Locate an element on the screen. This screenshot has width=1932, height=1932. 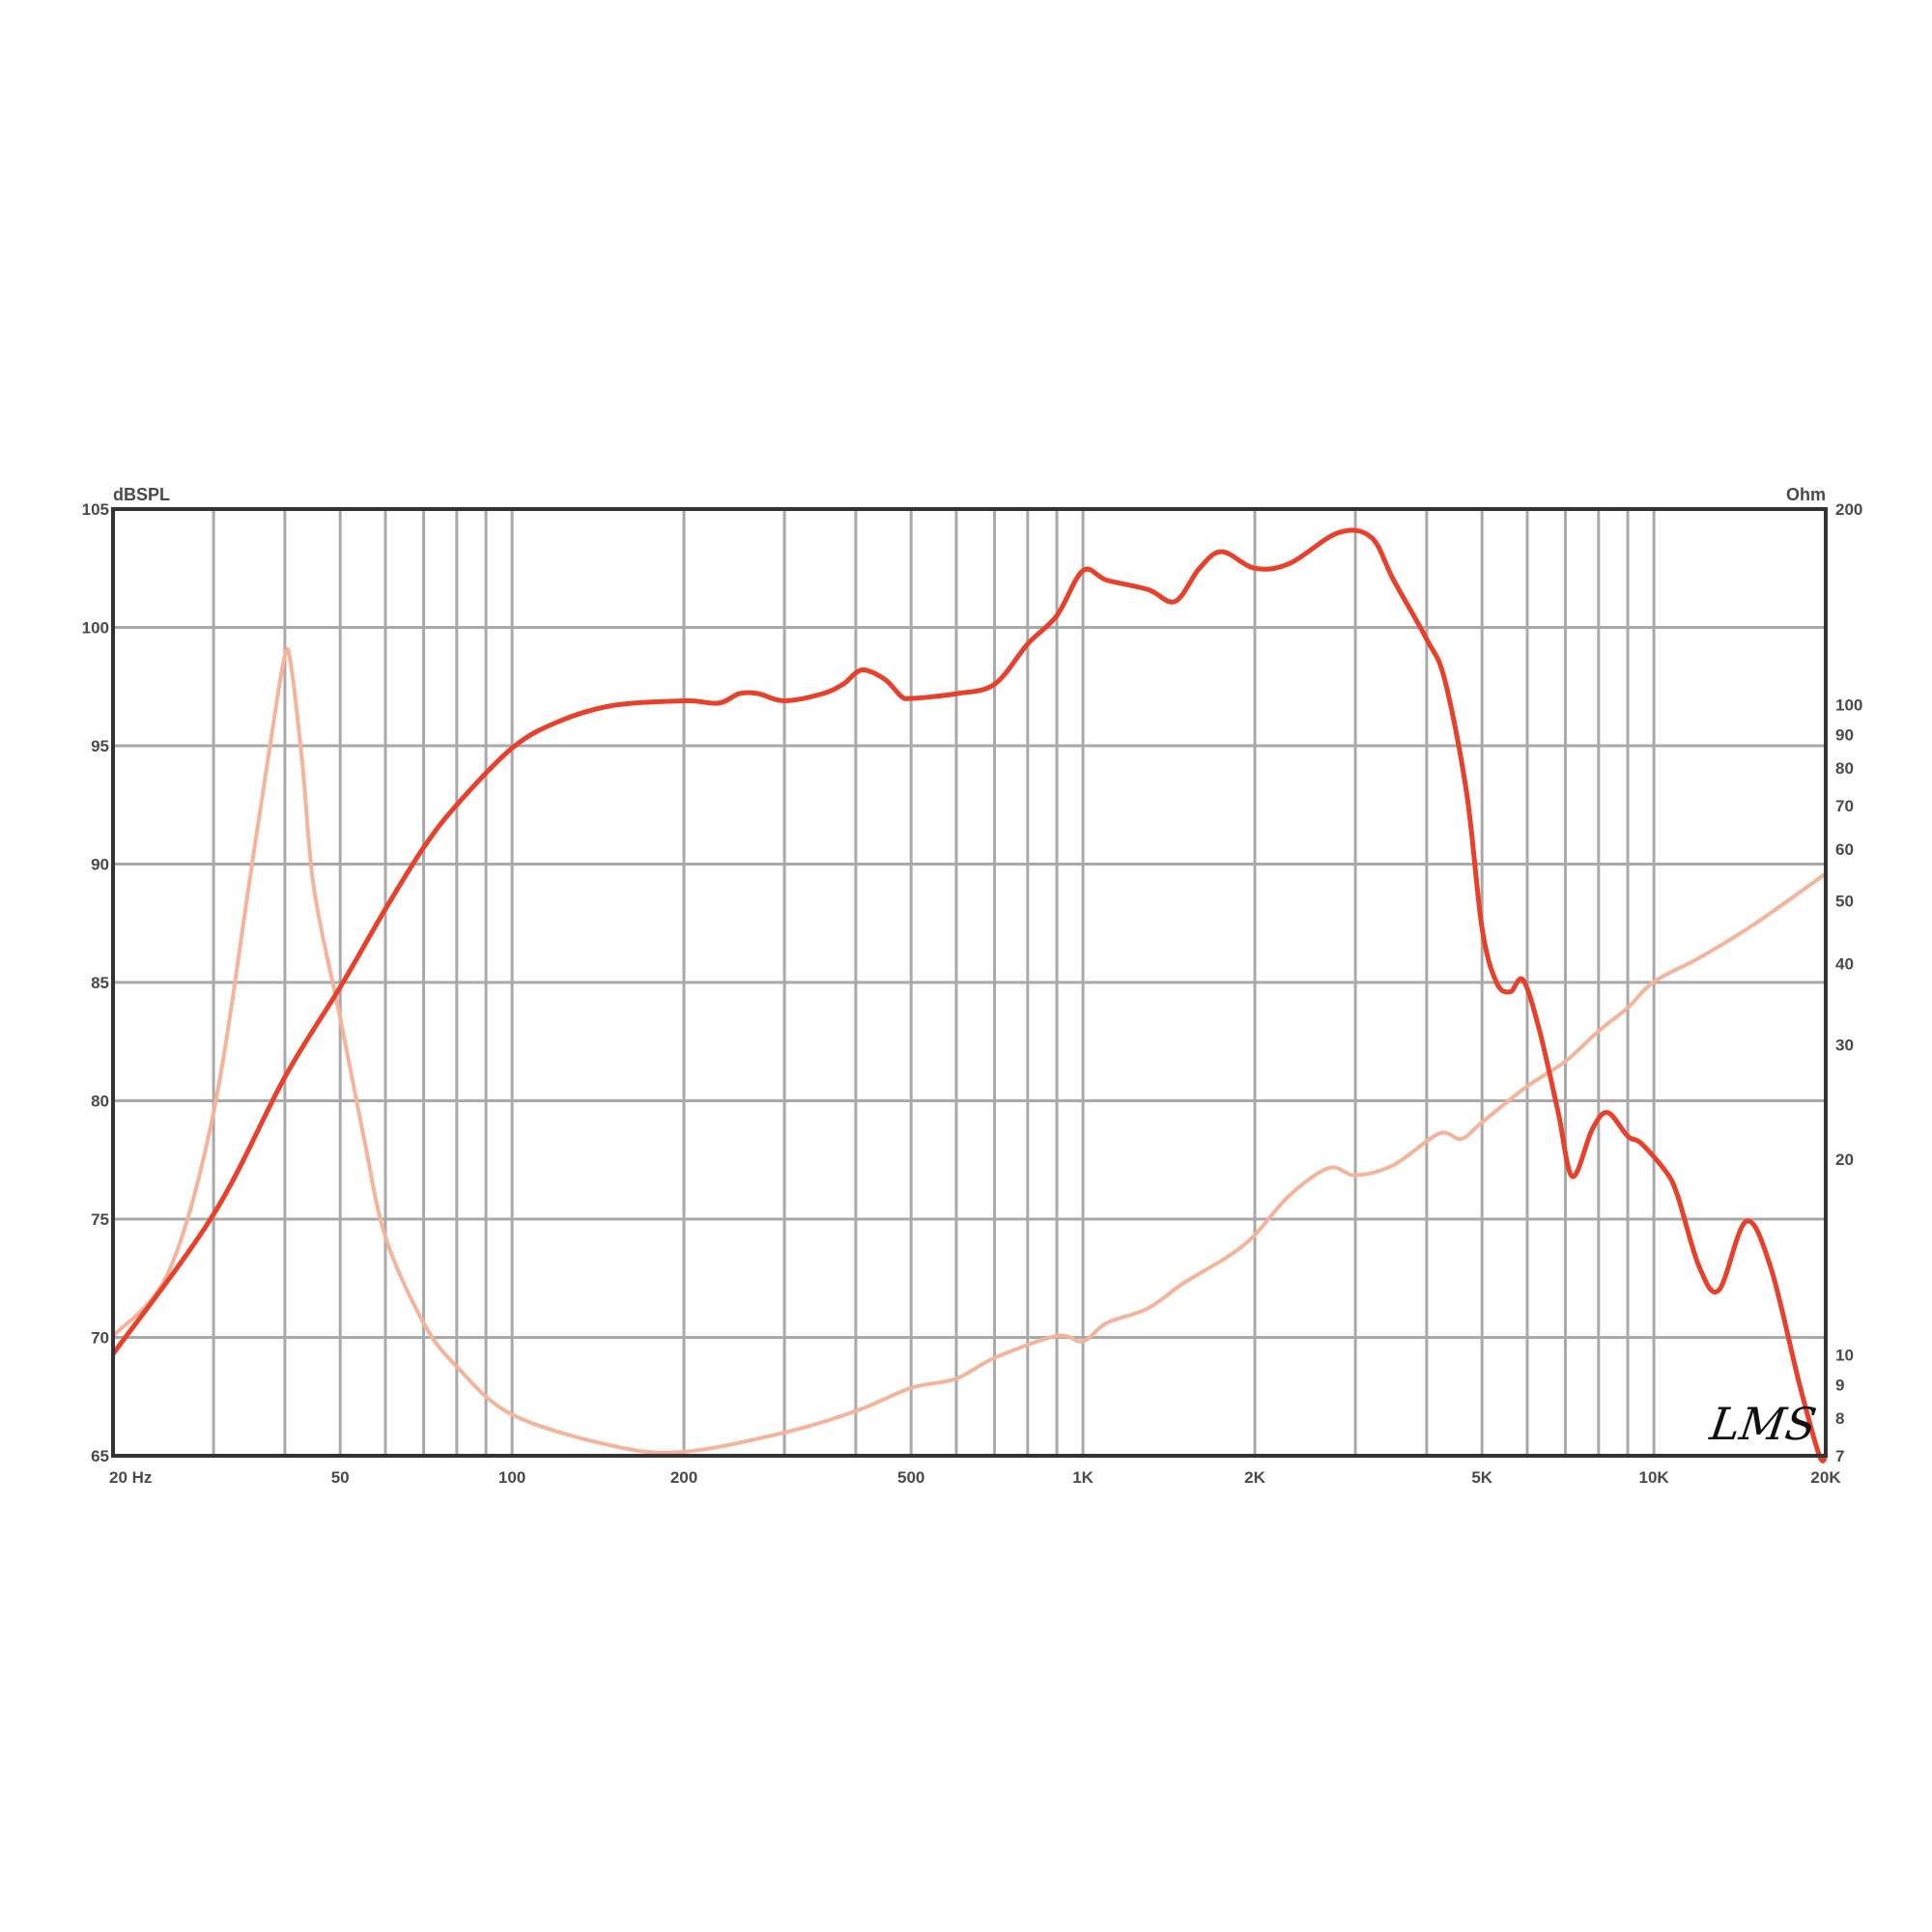
left-tick-label: 75 is located at coordinates (100, 1219).